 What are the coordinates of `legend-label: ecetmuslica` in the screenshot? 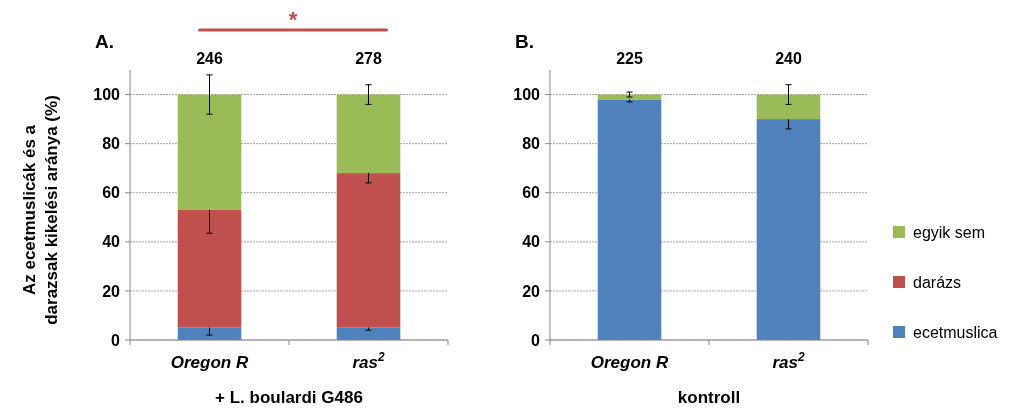 It's located at (955, 332).